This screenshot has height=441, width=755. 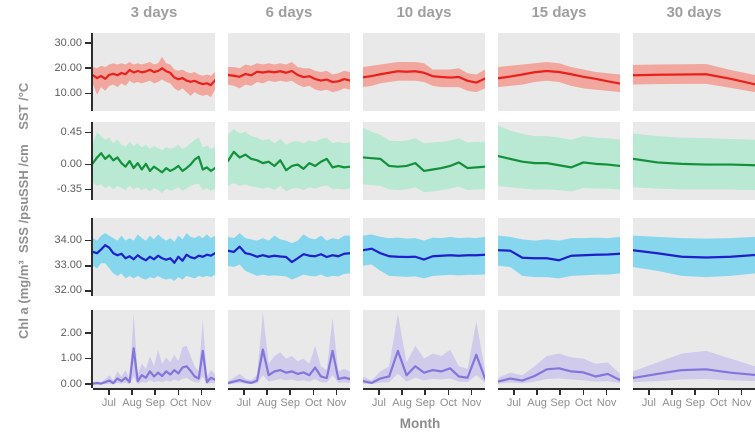 I want to click on column-header-15-days: 15 days, so click(x=559, y=12).